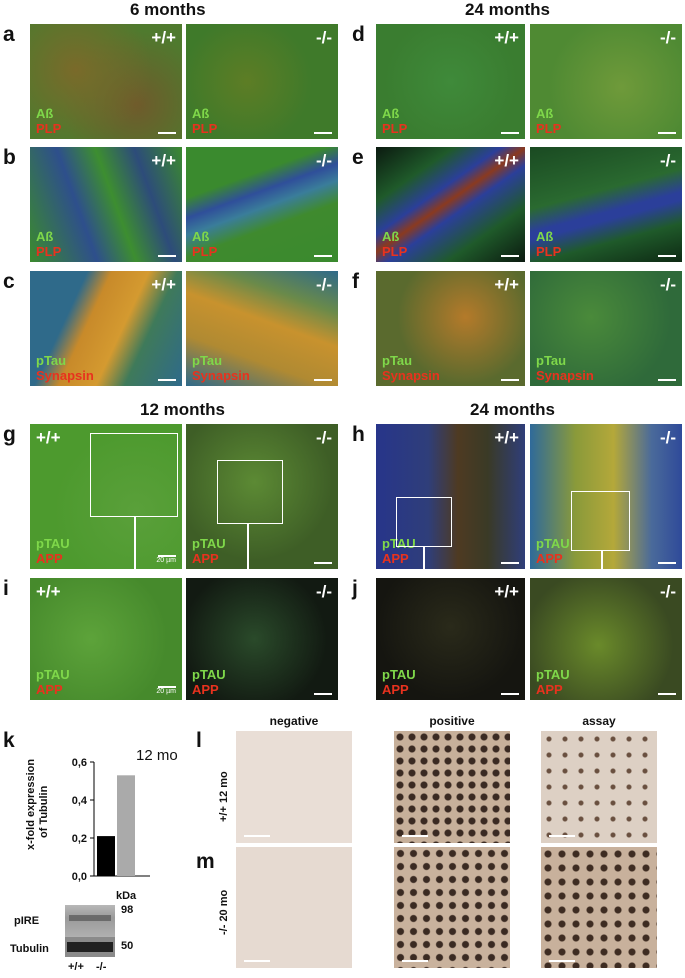 The width and height of the screenshot is (685, 978). I want to click on panel-label-j: j, so click(355, 588).